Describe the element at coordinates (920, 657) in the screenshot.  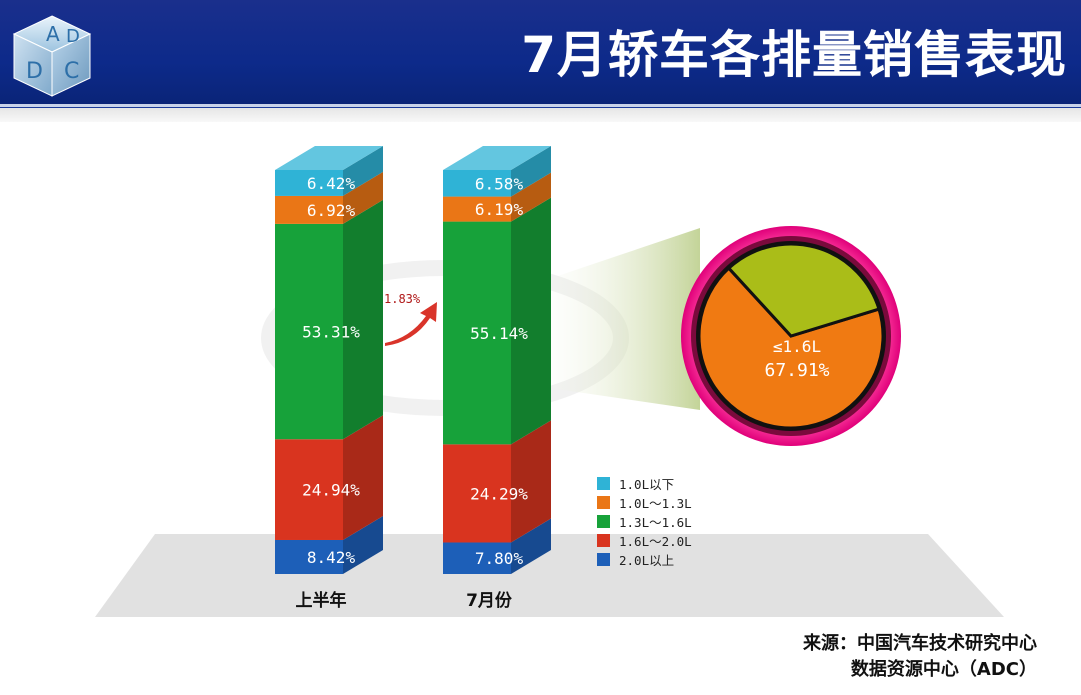
I see `source-note: 来源：中国汽车技术研究中心 数据资源中心（ADC）` at that location.